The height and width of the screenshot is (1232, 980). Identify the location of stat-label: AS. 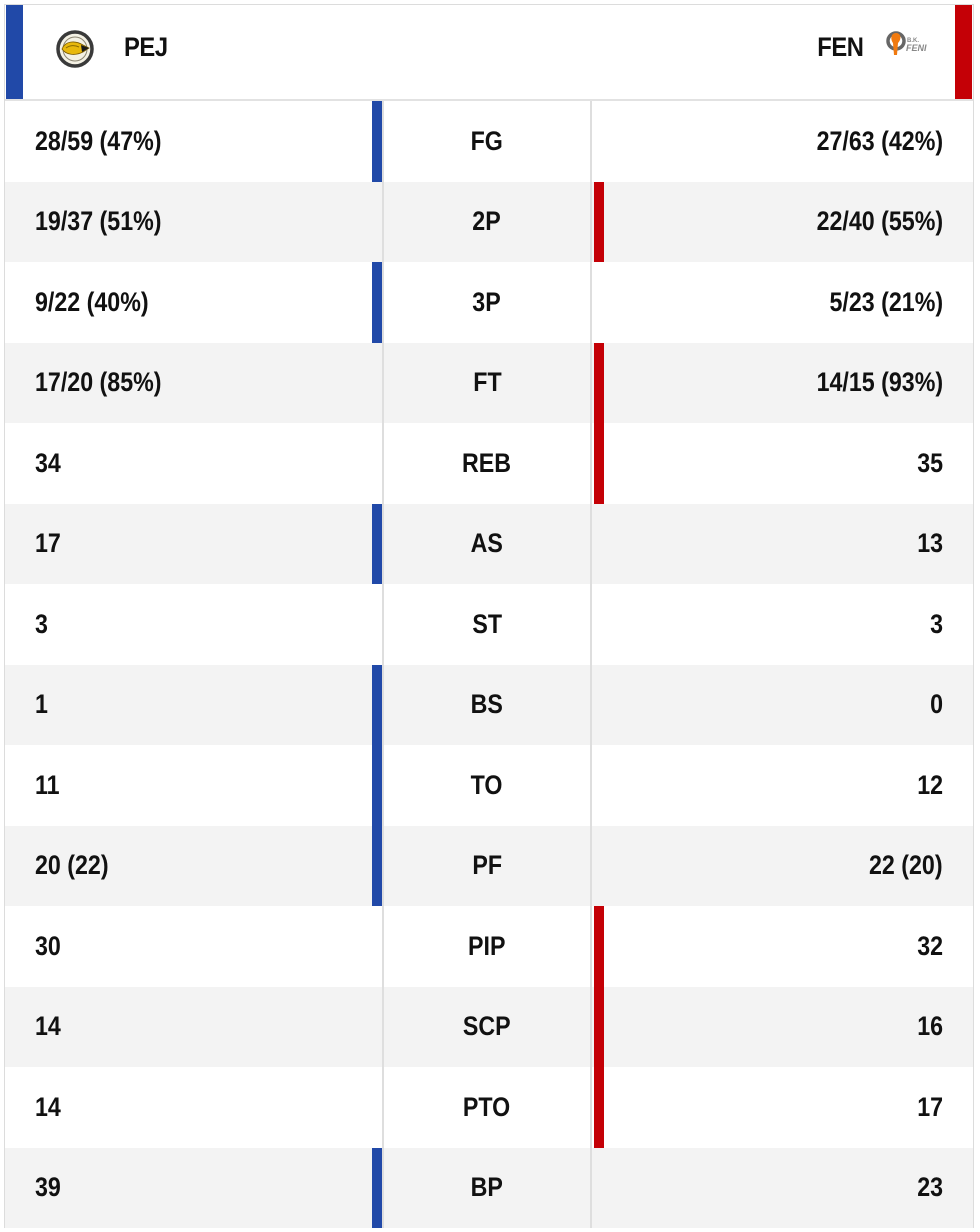
(487, 543).